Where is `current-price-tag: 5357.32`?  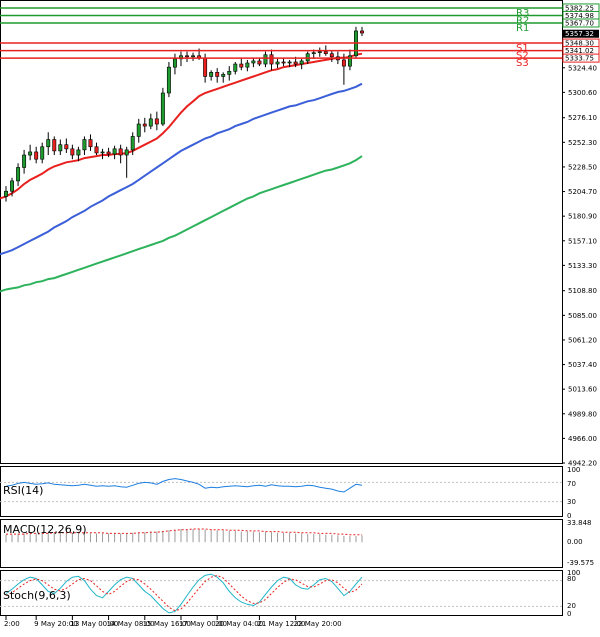
current-price-tag: 5357.32 is located at coordinates (581, 33).